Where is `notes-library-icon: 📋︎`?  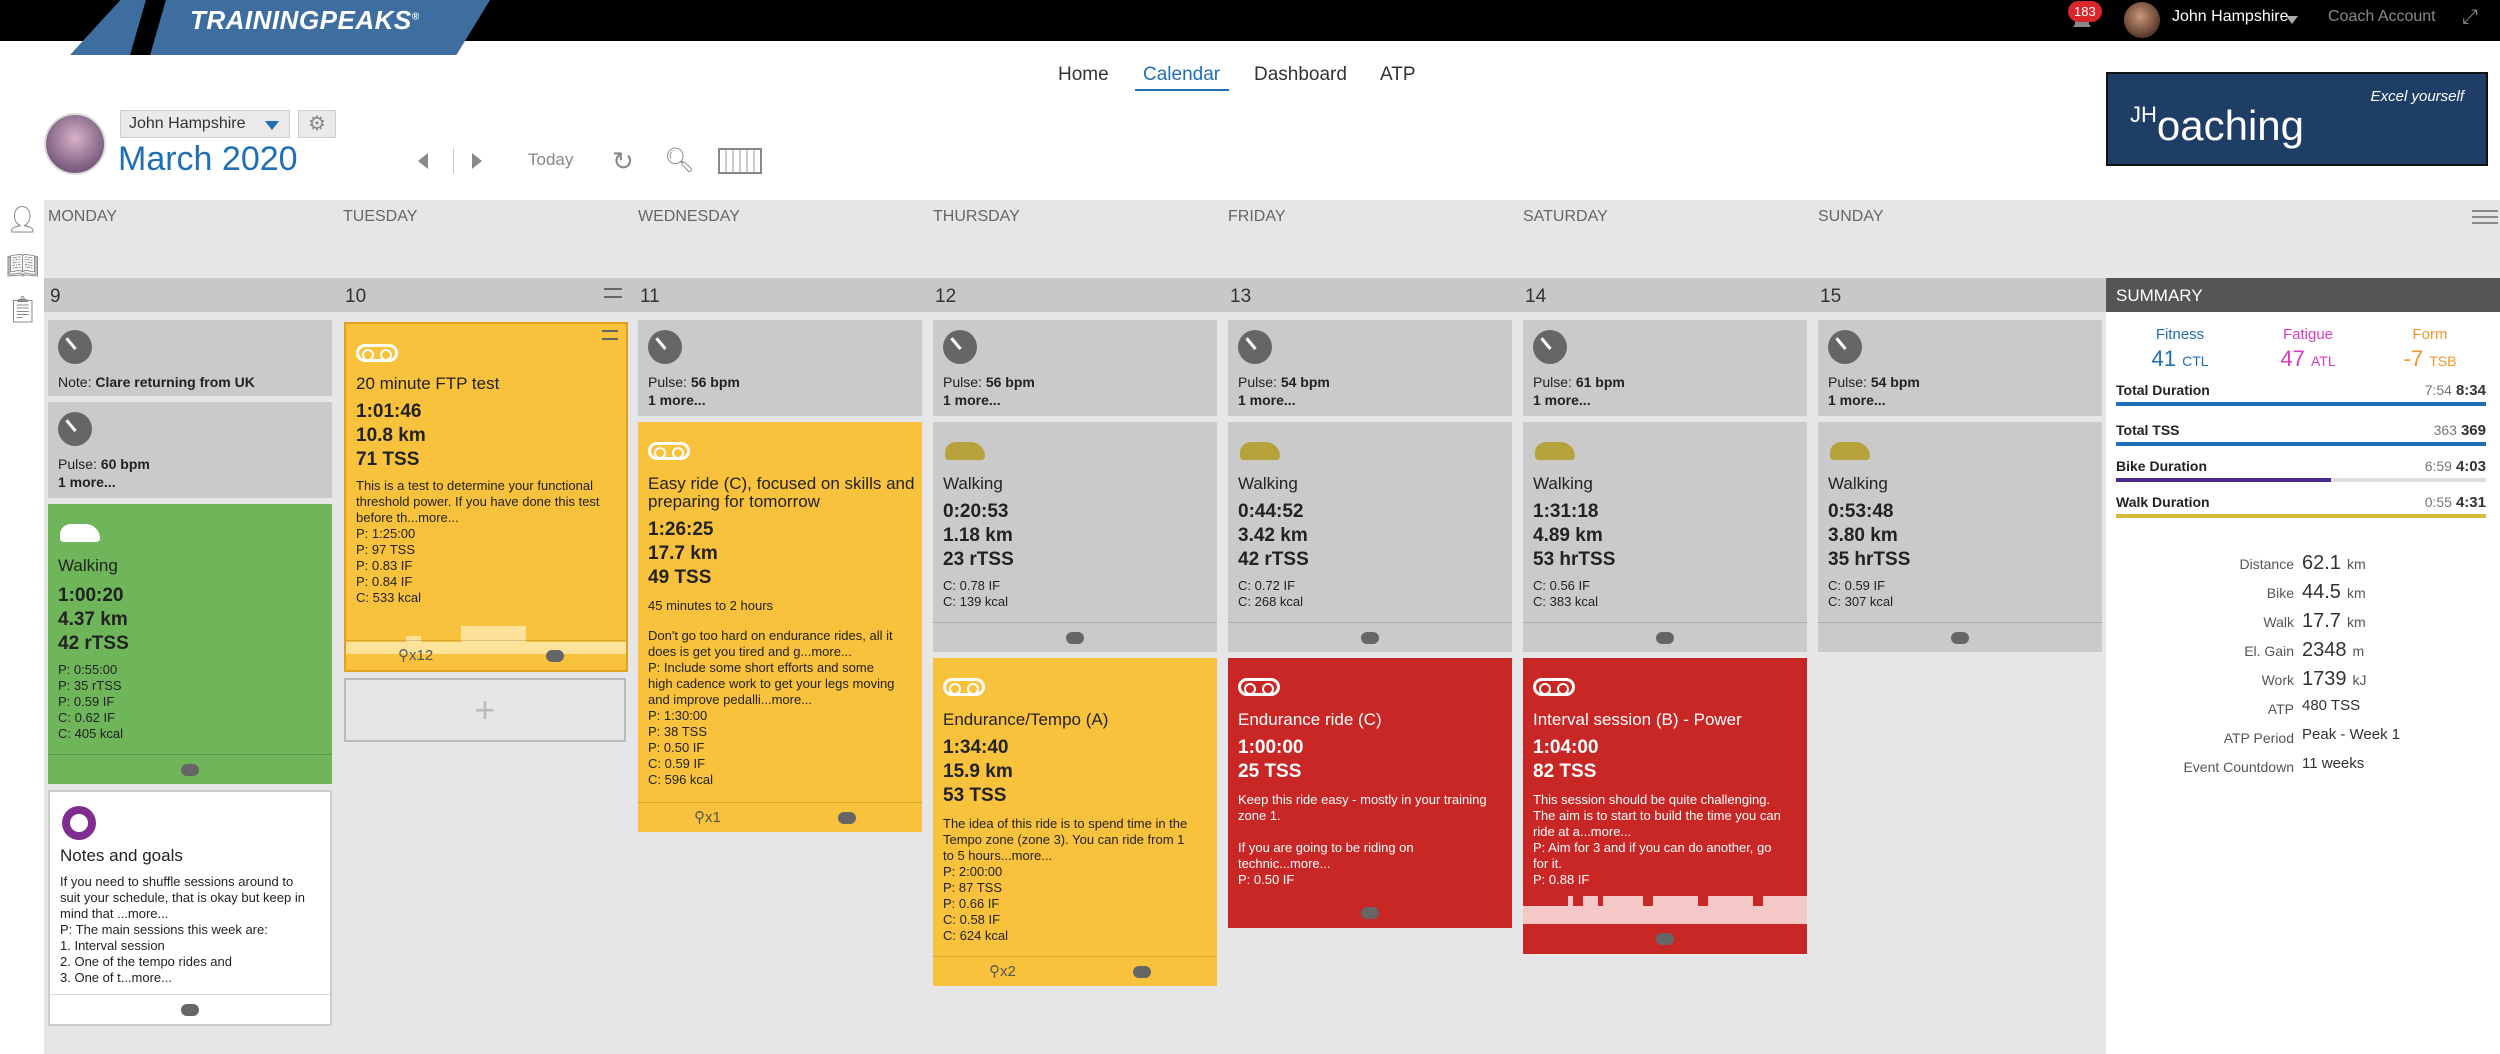 notes-library-icon: 📋︎ is located at coordinates (23, 309).